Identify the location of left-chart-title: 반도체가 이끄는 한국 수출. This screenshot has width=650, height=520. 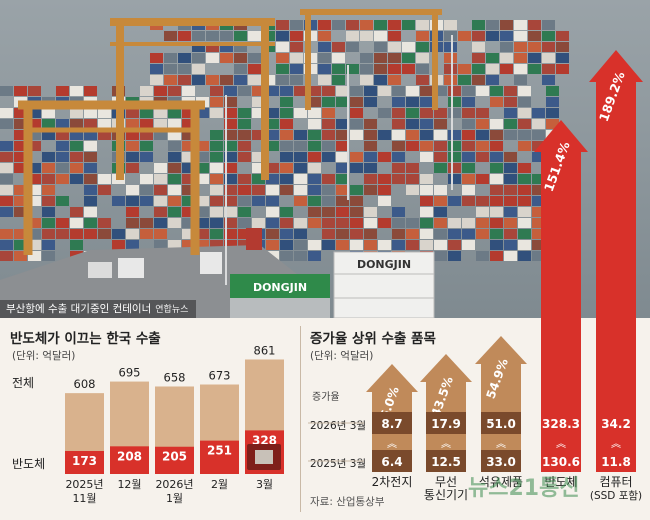
(85, 339).